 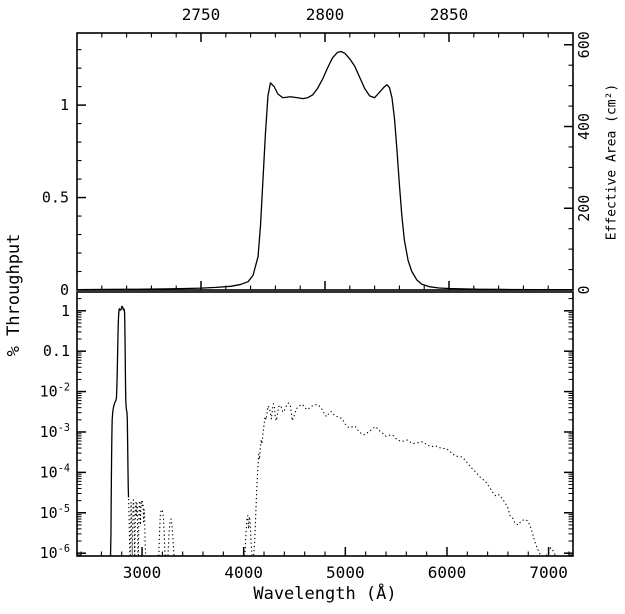 I want to click on x-tick-label-top: 2800, so click(x=325, y=14).